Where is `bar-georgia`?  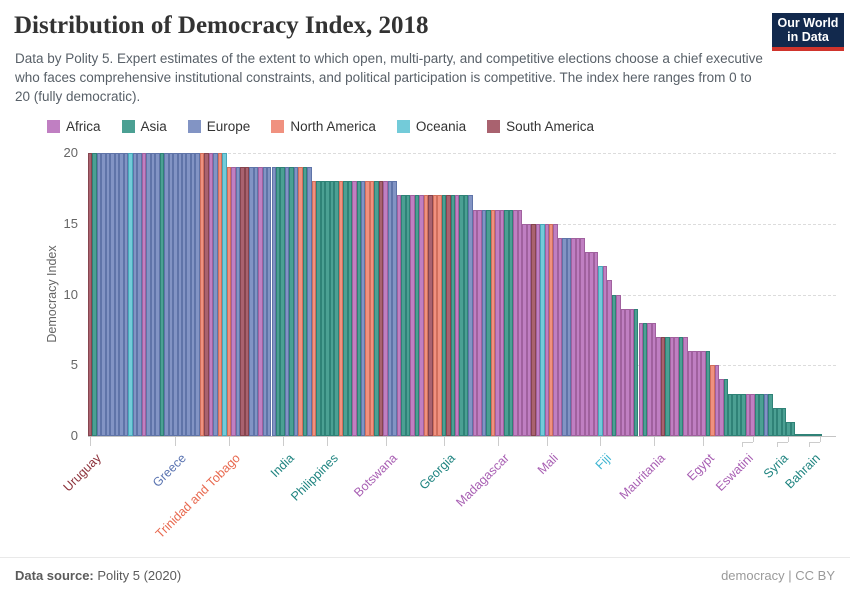
bar-georgia is located at coordinates (444, 315).